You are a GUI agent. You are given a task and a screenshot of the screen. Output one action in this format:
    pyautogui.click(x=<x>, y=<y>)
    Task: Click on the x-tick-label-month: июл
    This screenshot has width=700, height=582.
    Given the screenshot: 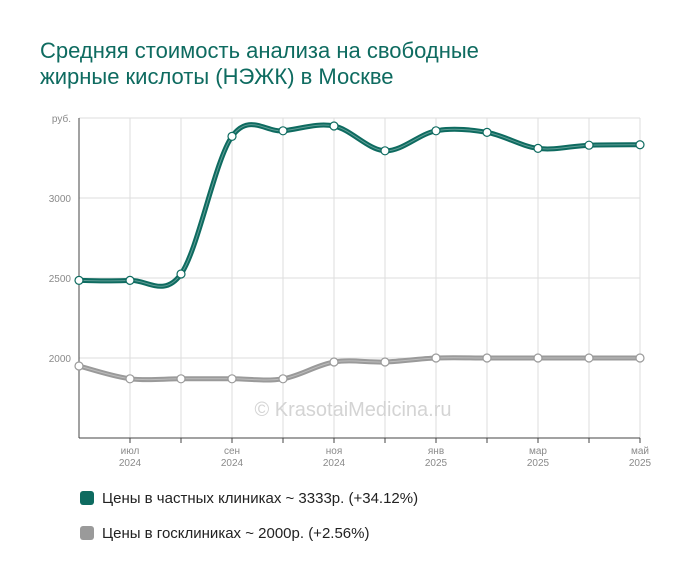 What is the action you would take?
    pyautogui.click(x=130, y=451)
    